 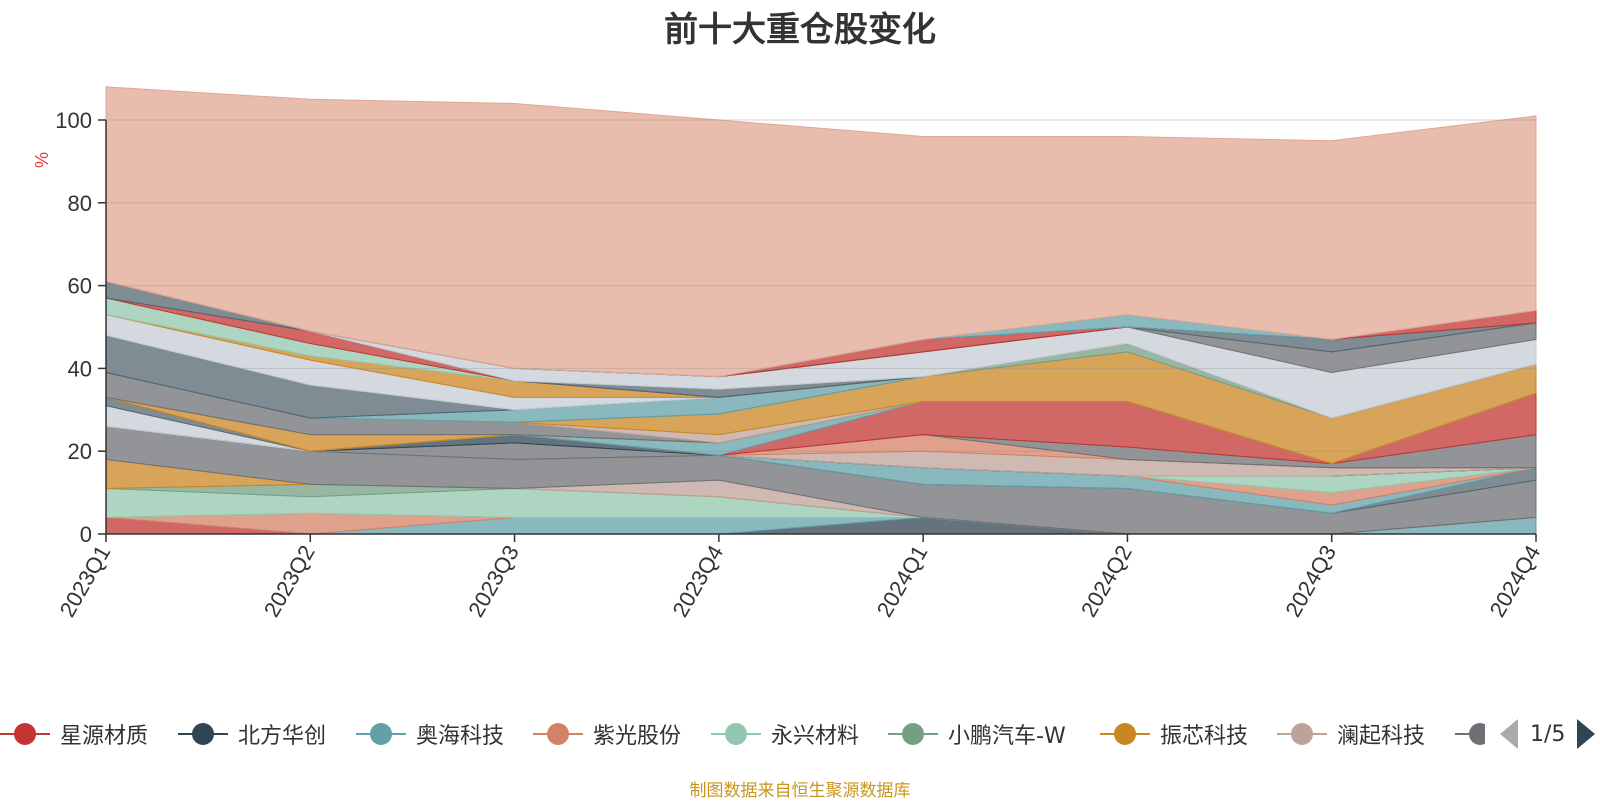 I want to click on legend-label: 振芯科技, so click(x=1204, y=736).